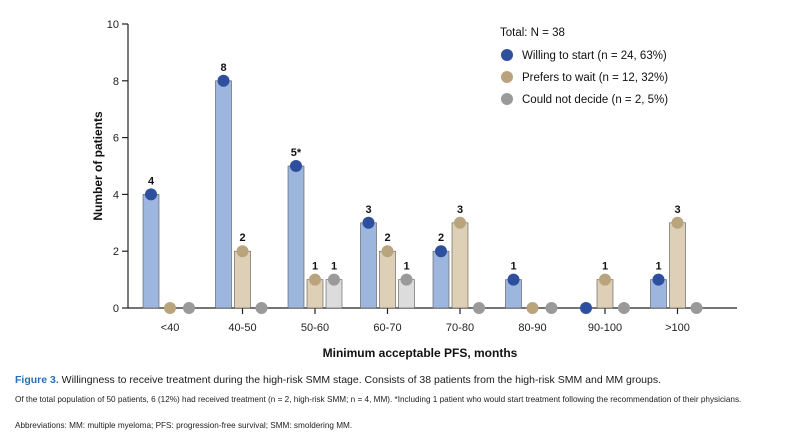  Describe the element at coordinates (37, 380) in the screenshot. I see `figure-label: Figure 3.` at that location.